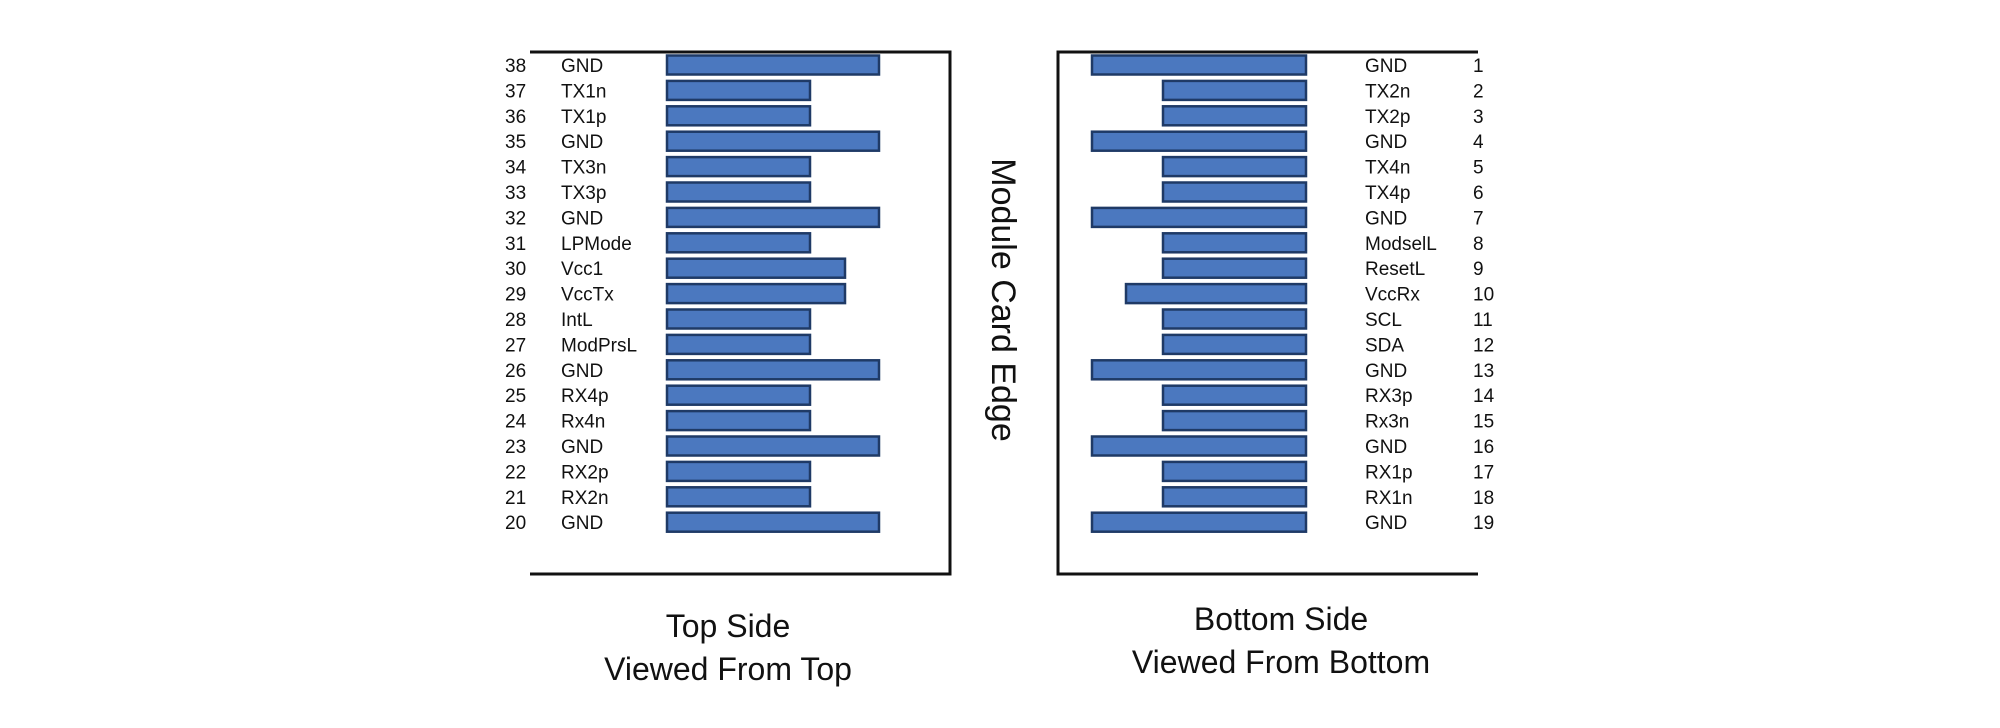 The image size is (2000, 728). I want to click on bottom-pin-12: SDA 12, so click(1327, 344).